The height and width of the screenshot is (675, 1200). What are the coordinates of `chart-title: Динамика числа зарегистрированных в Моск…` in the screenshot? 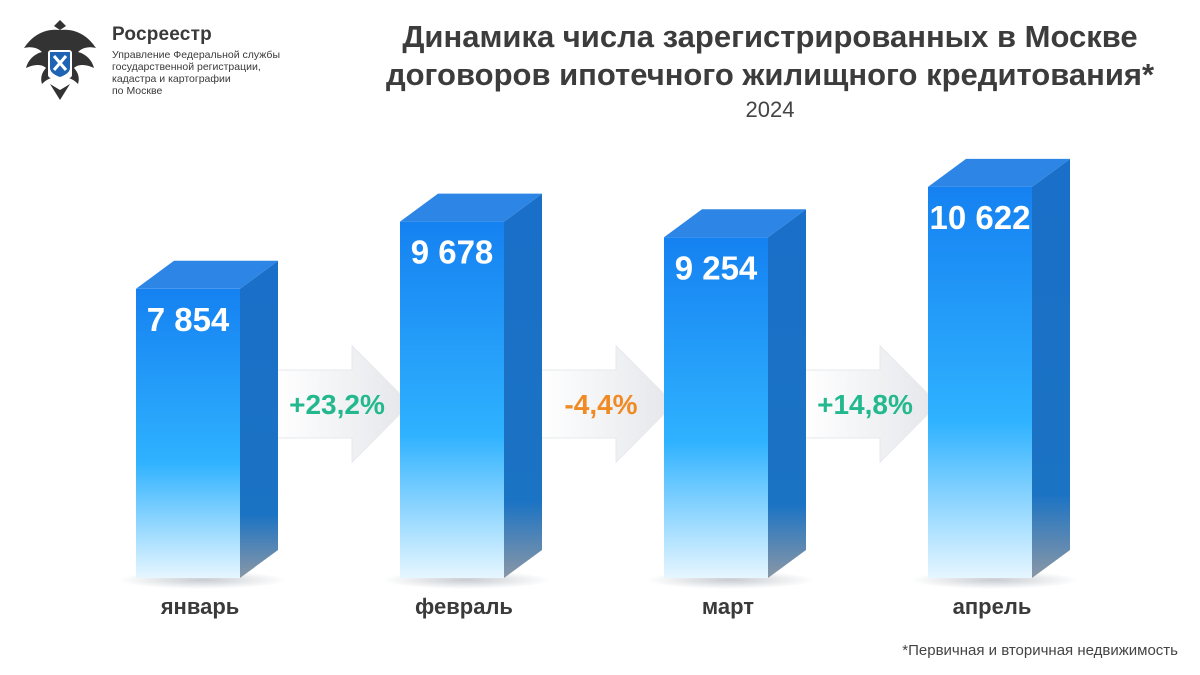 It's located at (765, 56).